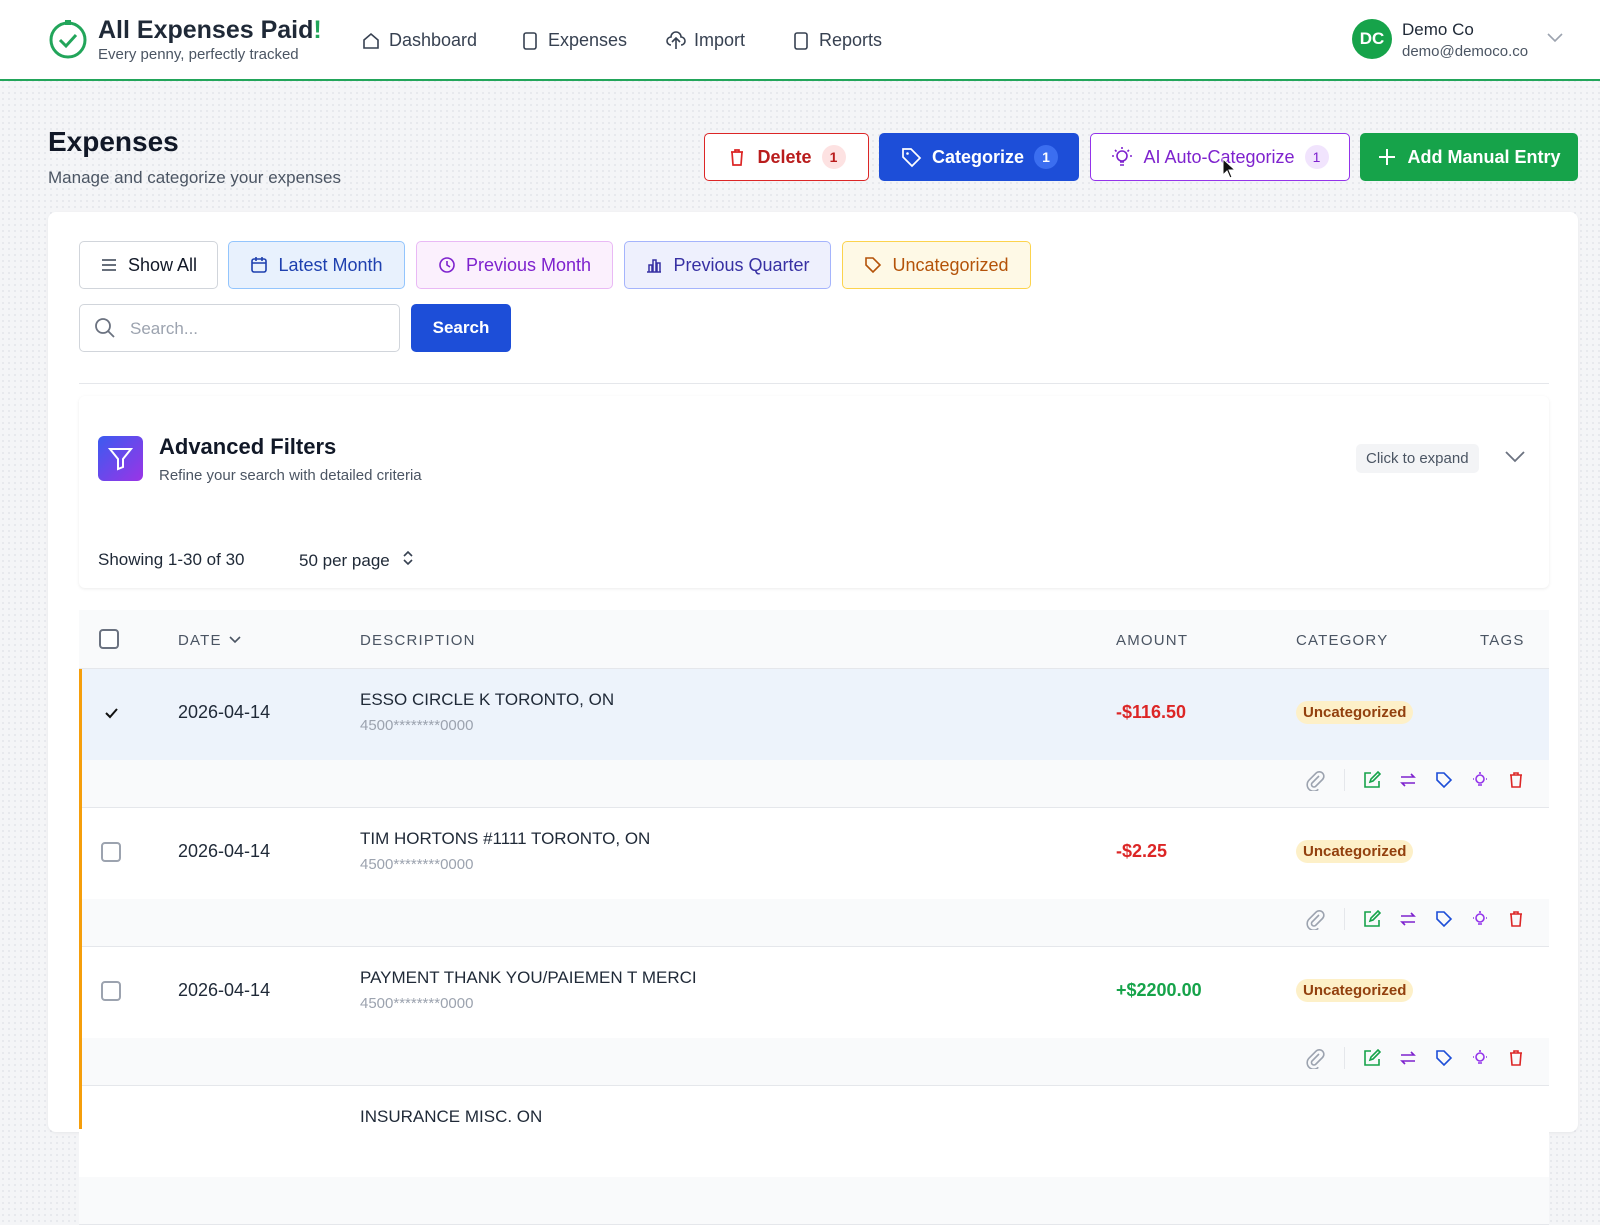  Describe the element at coordinates (851, 40) in the screenshot. I see `nav-label: Reports` at that location.